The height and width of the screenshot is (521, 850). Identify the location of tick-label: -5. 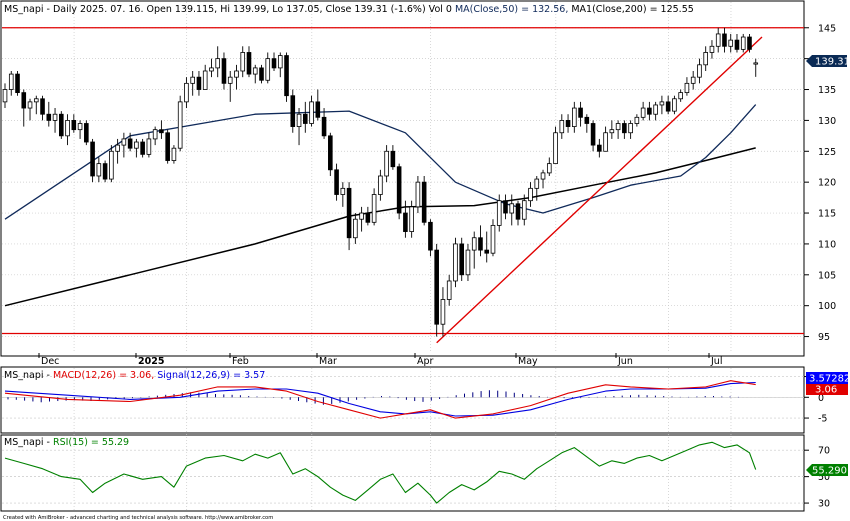
(822, 419).